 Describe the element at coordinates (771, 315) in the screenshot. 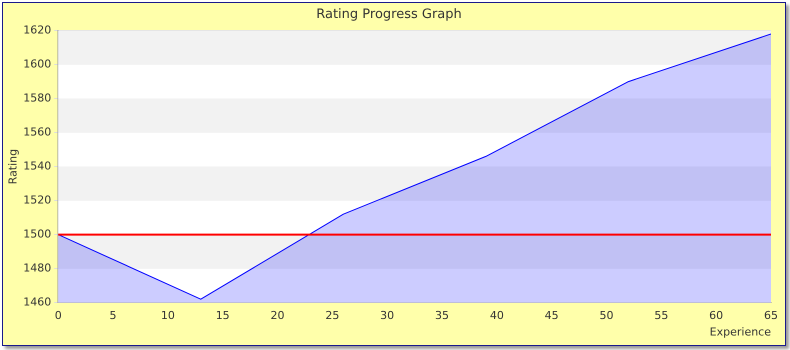

I see `x-tick-label: 65` at that location.